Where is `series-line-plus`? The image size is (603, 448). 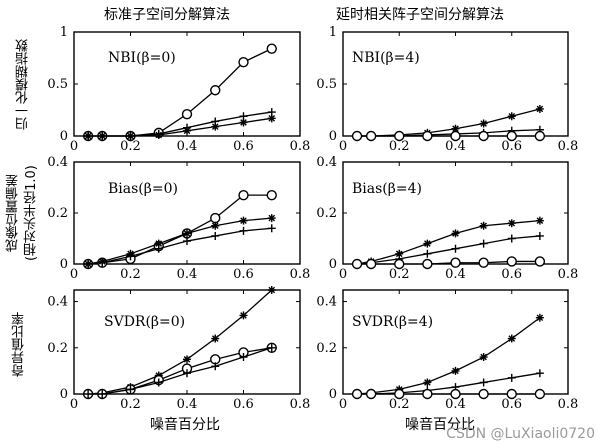
series-line-plus is located at coordinates (180, 371).